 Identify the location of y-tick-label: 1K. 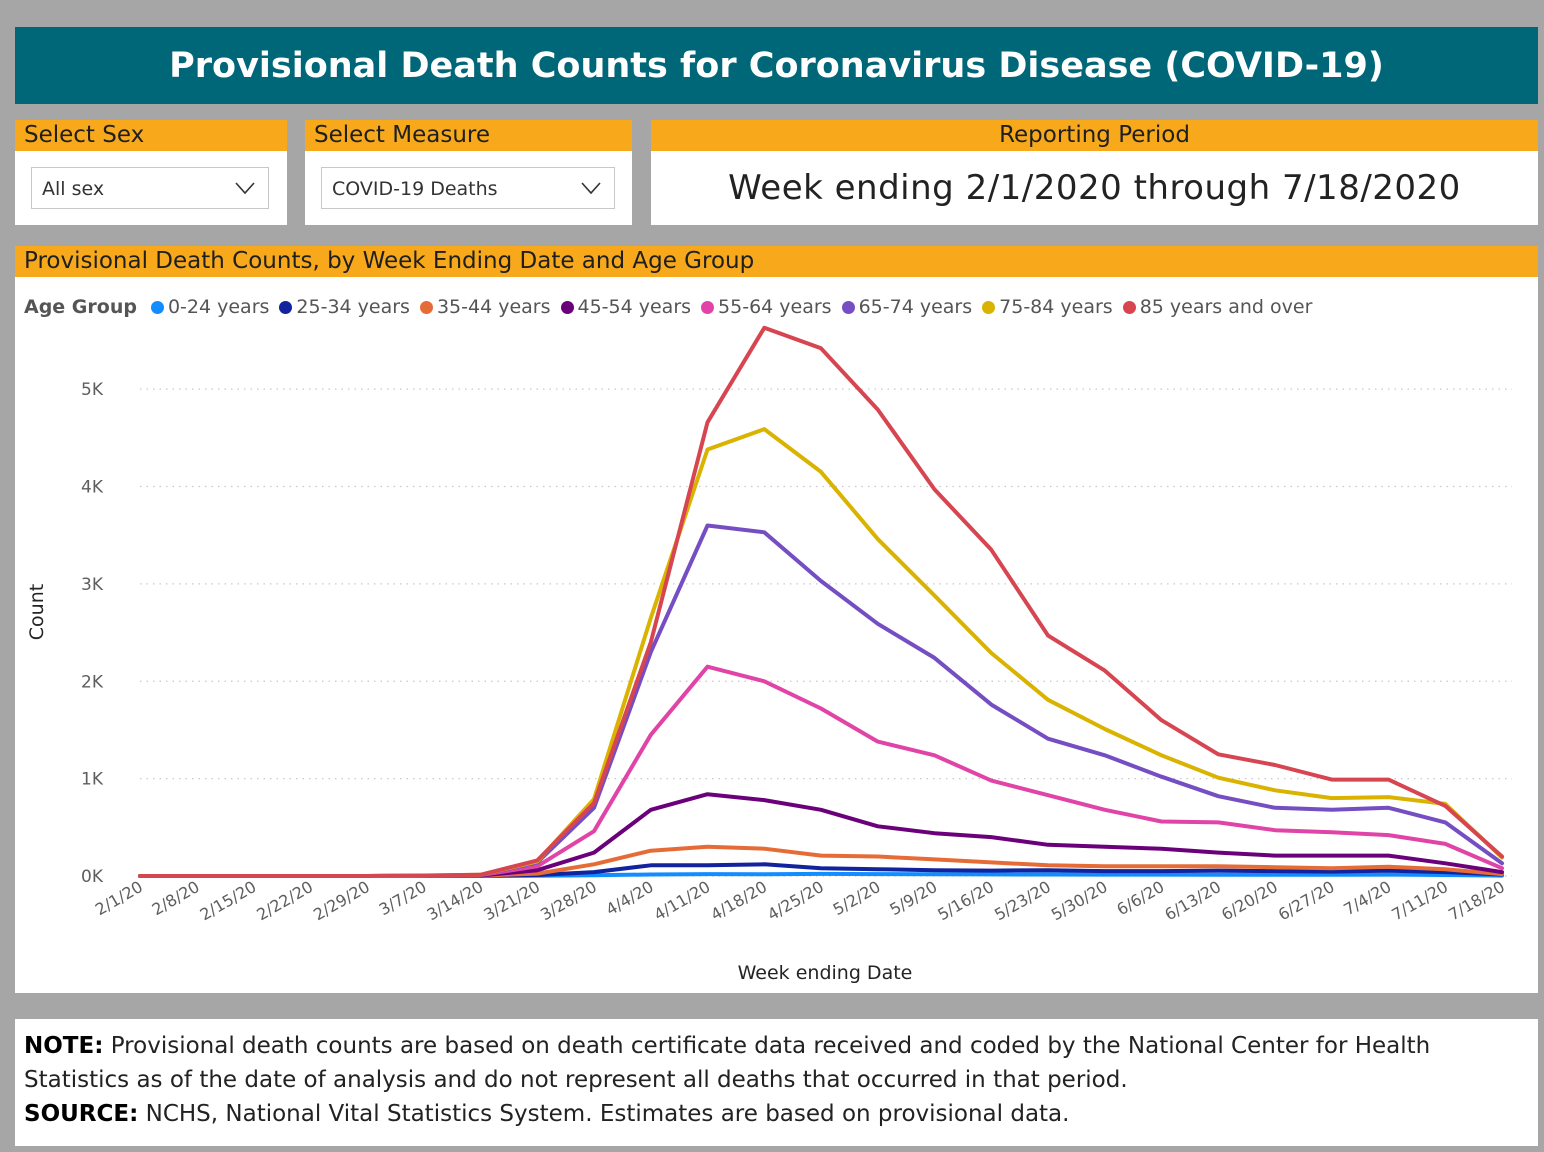
(92, 780).